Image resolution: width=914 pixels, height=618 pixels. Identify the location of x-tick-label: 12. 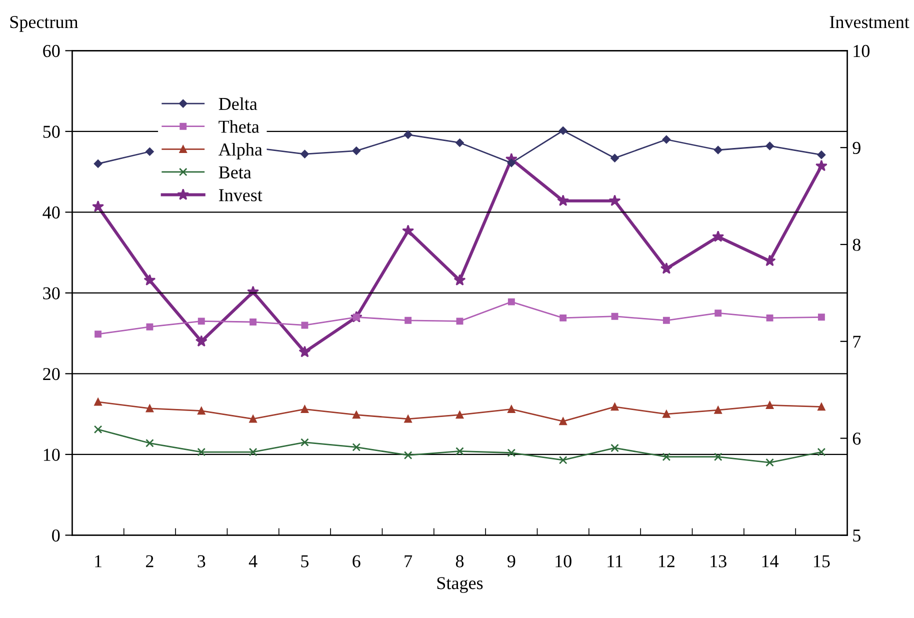
(666, 561).